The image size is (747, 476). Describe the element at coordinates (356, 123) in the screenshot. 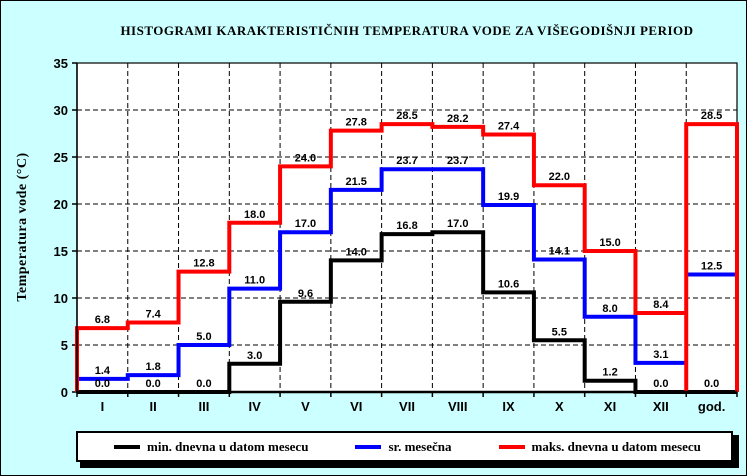

I see `data-label: 27.8` at that location.